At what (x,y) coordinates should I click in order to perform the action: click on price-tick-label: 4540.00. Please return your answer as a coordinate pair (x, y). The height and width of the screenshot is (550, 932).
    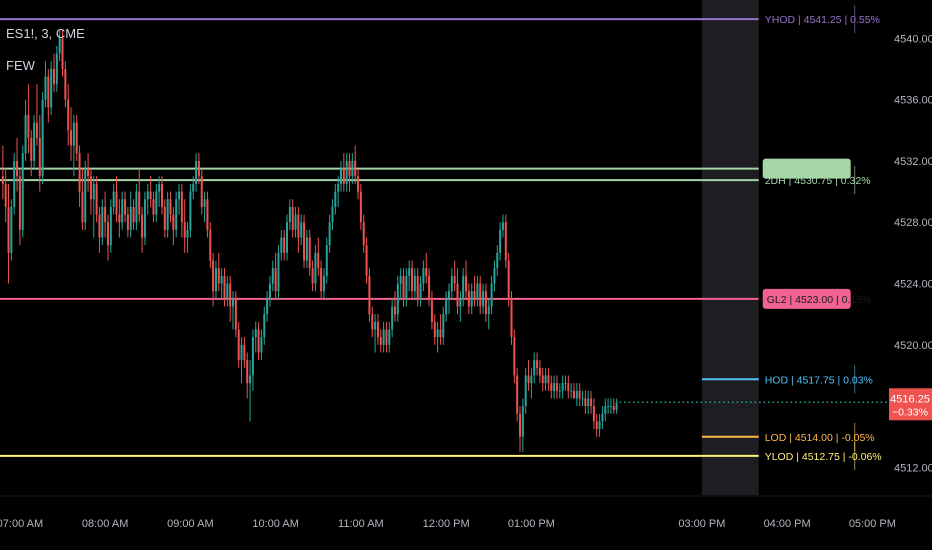
    Looking at the image, I should click on (913, 39).